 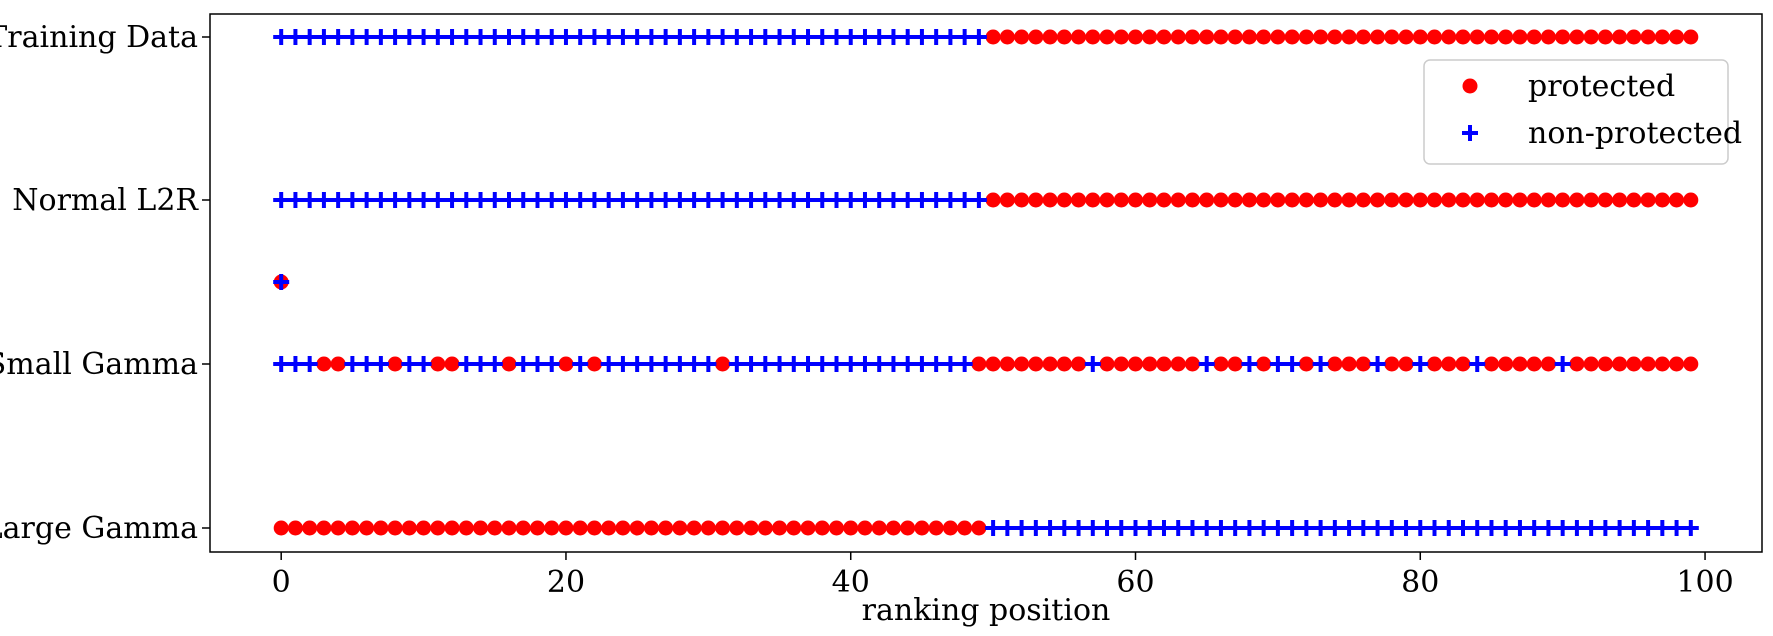 I want to click on y-tick-label: Large Gamma, so click(x=99, y=528).